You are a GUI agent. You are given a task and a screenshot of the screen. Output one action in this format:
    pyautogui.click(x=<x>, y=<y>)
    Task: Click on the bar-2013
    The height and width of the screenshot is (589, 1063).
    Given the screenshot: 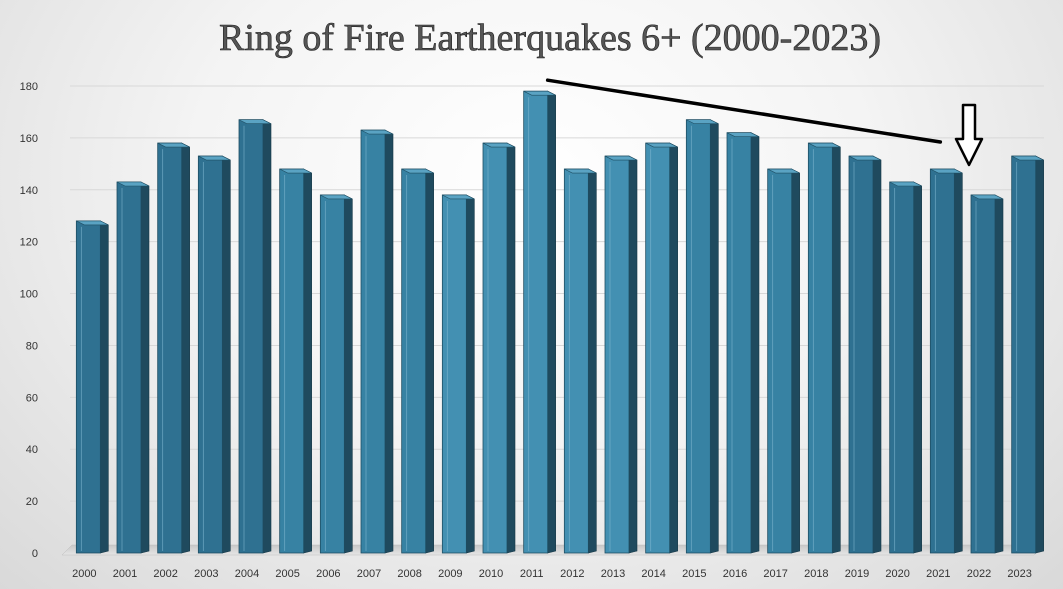 What is the action you would take?
    pyautogui.click(x=621, y=354)
    